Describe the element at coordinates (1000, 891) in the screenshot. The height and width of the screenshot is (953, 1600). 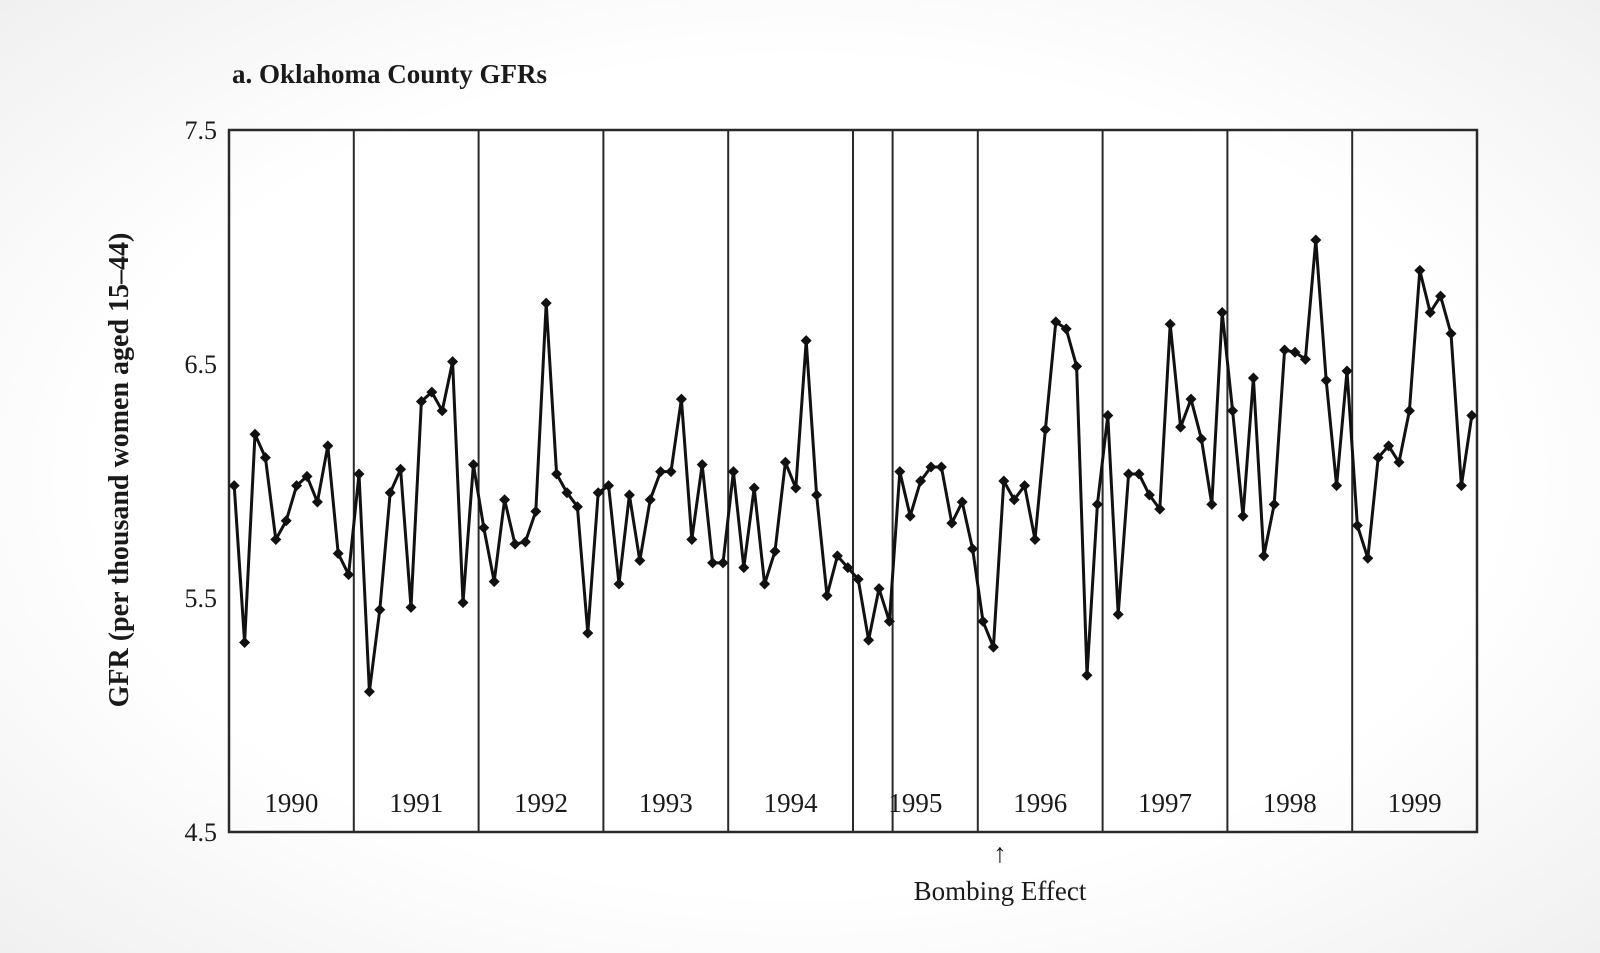
I see `annotation-label: Bombing Effect` at that location.